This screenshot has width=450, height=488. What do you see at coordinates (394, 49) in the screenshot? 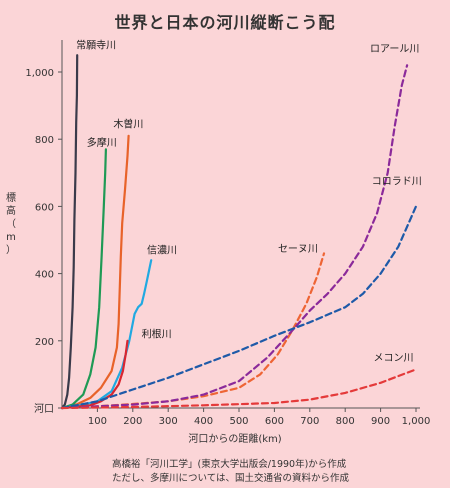
I see `series-label: ロアール川` at bounding box center [394, 49].